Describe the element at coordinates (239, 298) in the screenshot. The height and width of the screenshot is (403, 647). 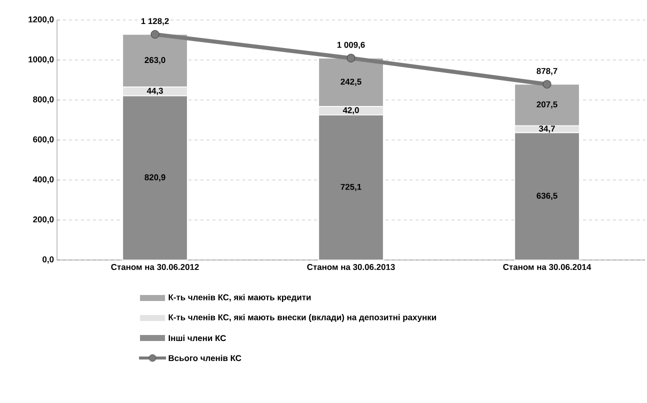
I see `legend-label: К-ть членів КС, які мають кредити` at that location.